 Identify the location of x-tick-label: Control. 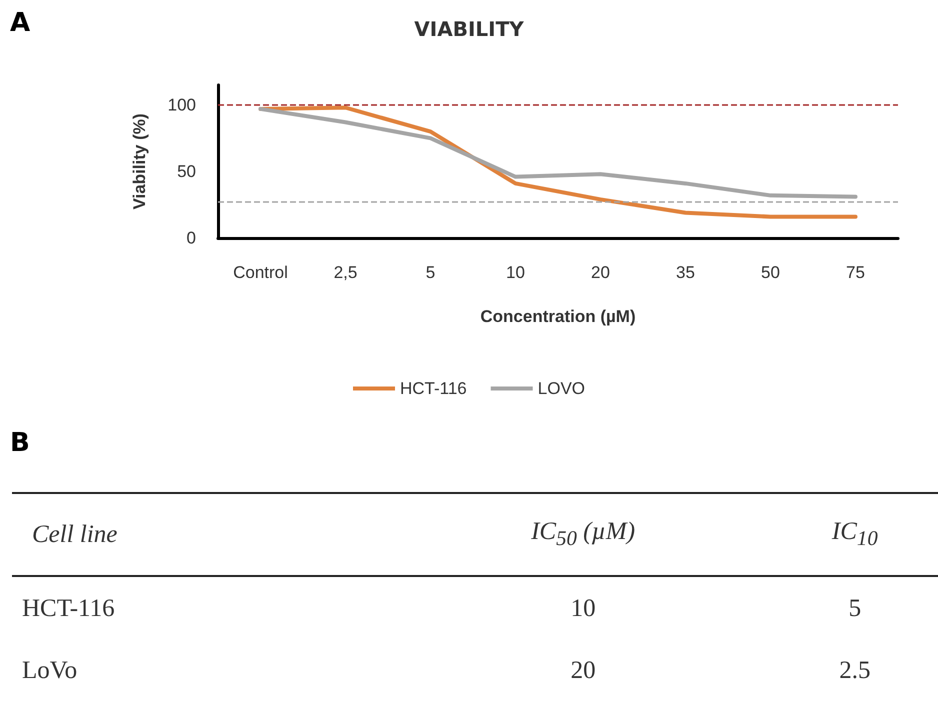
(260, 272).